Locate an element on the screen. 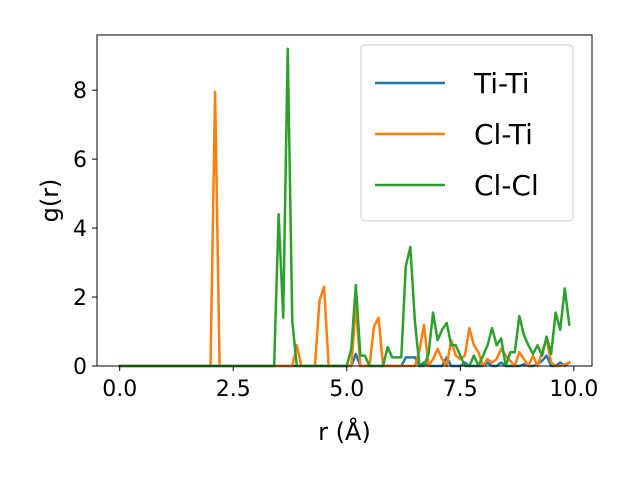 This screenshot has width=640, height=480. y-tick-label: 4 is located at coordinates (80, 229).